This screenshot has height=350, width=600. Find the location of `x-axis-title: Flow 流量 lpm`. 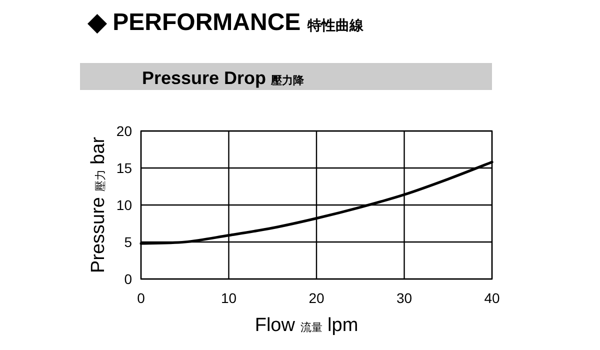

x-axis-title: Flow 流量 lpm is located at coordinates (306, 325).